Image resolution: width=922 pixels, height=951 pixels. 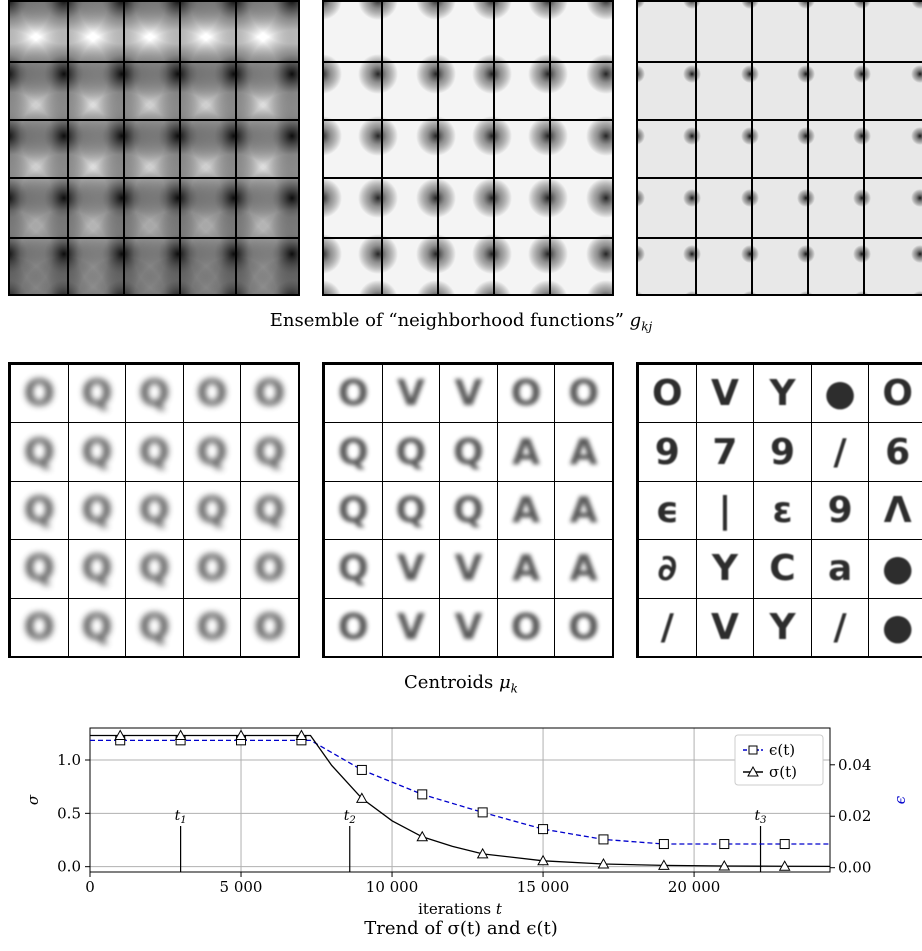 What do you see at coordinates (753, 750) in the screenshot?
I see `legend-marker` at bounding box center [753, 750].